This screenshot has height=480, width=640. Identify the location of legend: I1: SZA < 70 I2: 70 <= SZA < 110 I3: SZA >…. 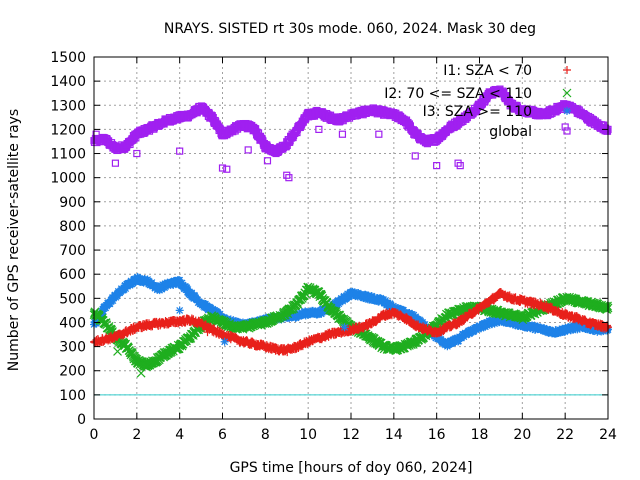
(478, 101).